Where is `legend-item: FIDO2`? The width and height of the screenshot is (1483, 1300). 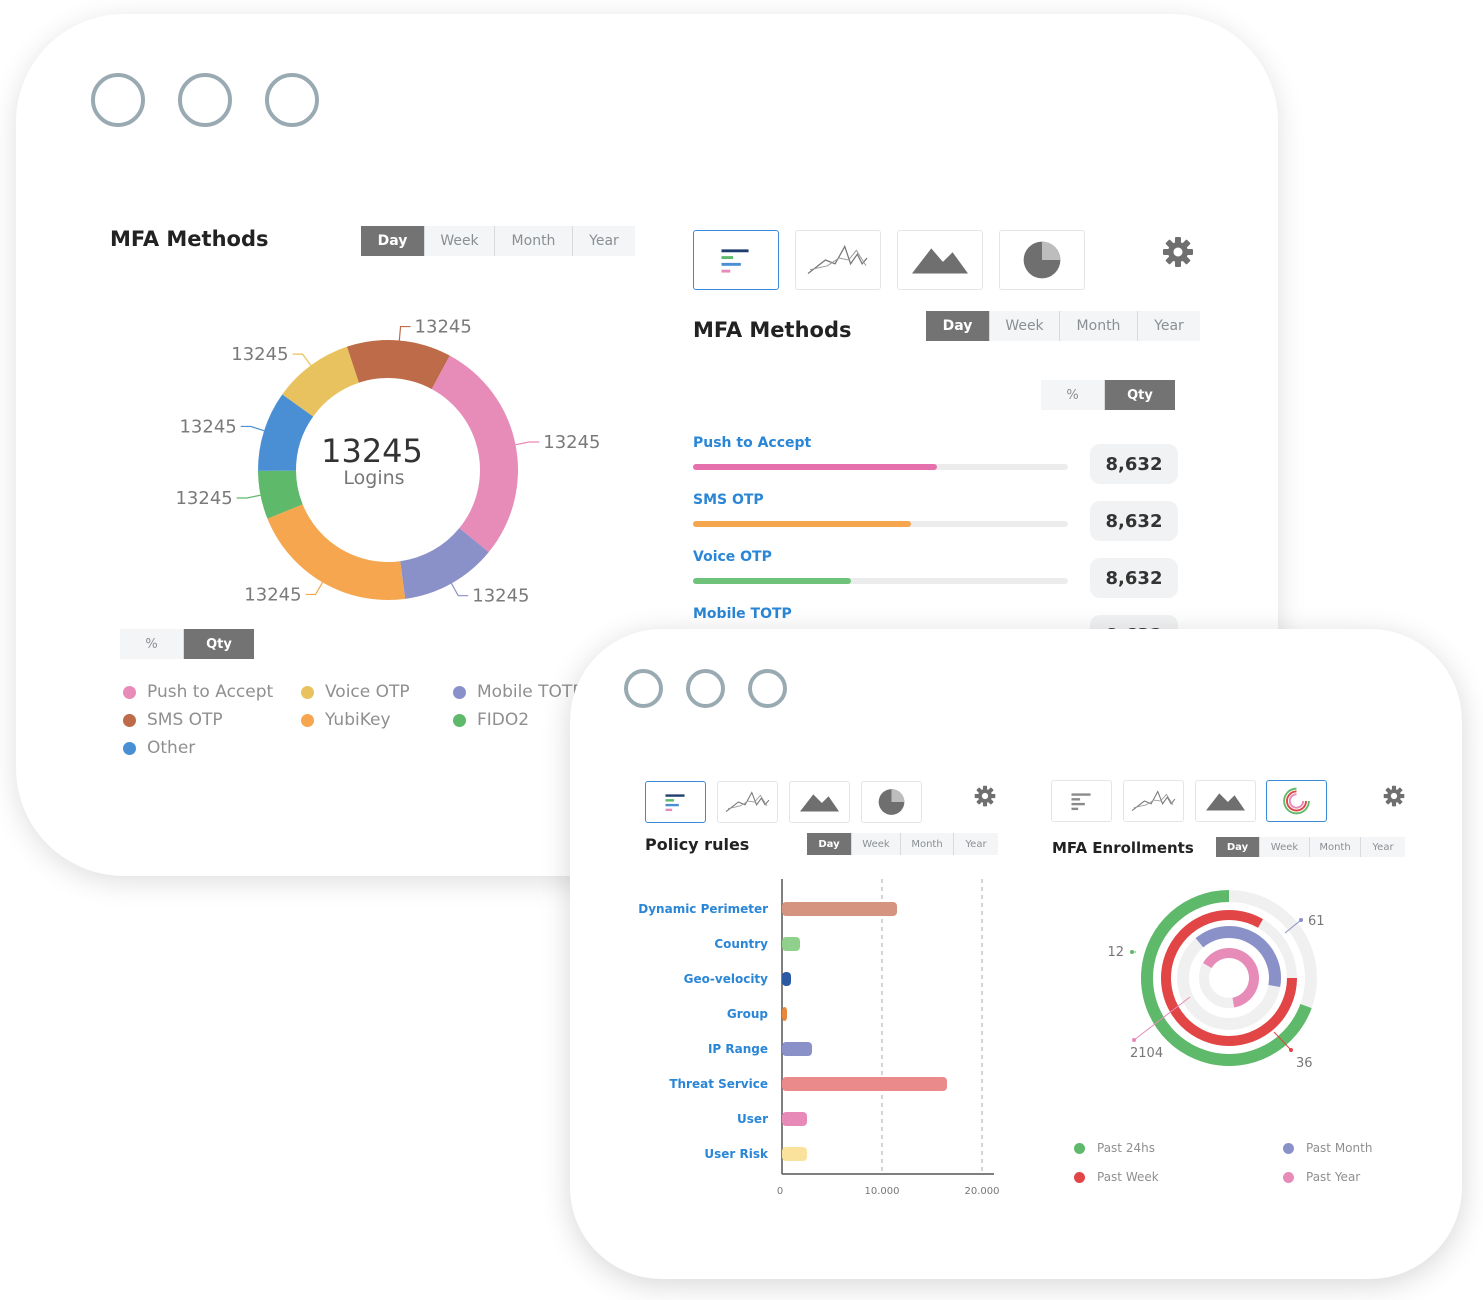
legend-item: FIDO2 is located at coordinates (491, 720).